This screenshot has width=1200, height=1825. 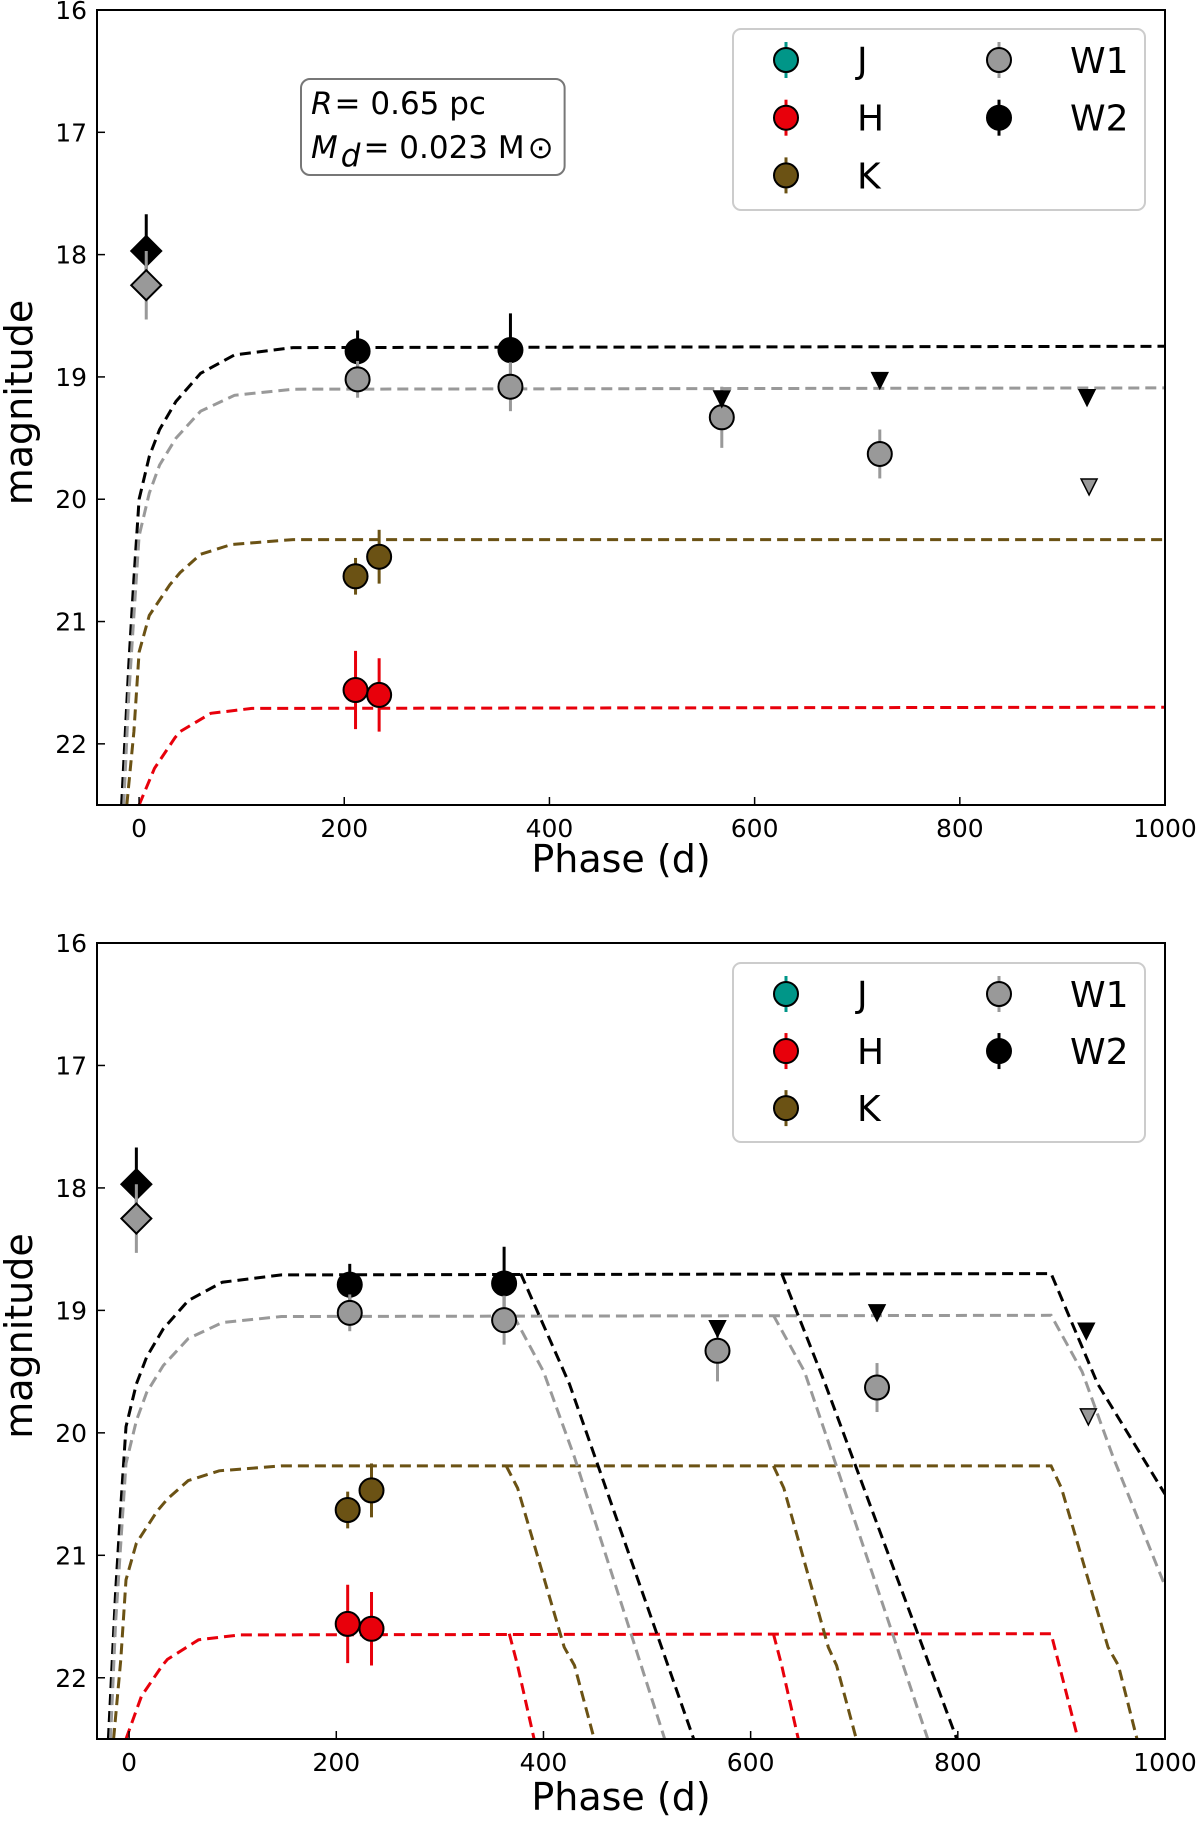 What do you see at coordinates (351, 156) in the screenshot?
I see `var-sub-d: d` at bounding box center [351, 156].